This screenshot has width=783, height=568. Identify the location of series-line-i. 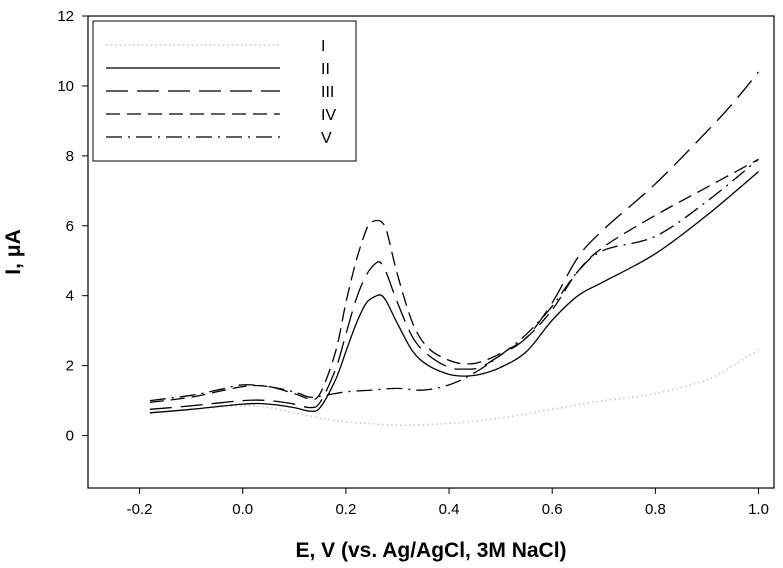
(454, 387).